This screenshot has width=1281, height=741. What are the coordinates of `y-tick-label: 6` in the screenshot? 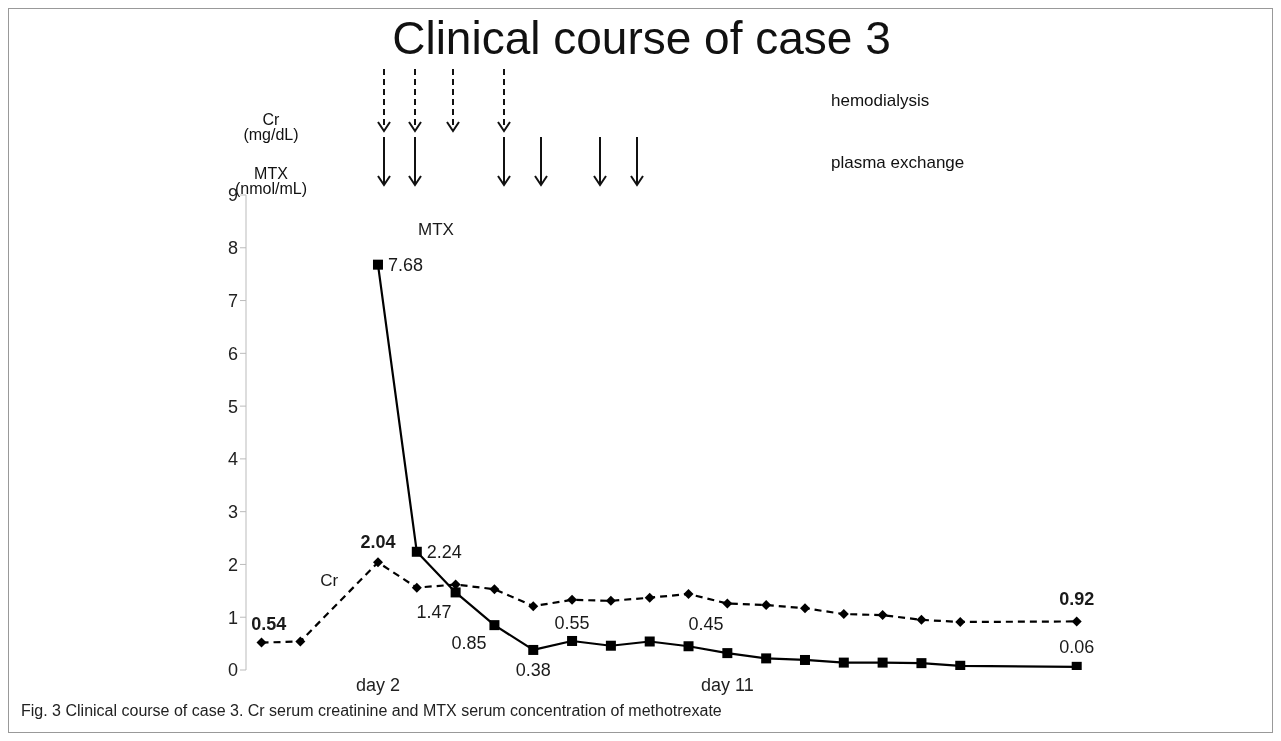 It's located at (232, 353).